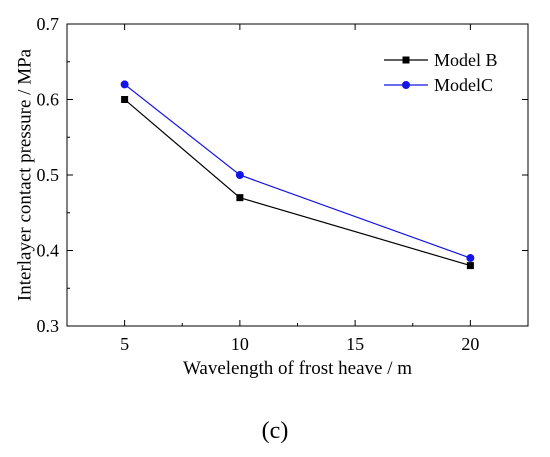 This screenshot has width=550, height=457. What do you see at coordinates (297, 368) in the screenshot?
I see `x-axis-title: Wavelength of frost heave / m` at bounding box center [297, 368].